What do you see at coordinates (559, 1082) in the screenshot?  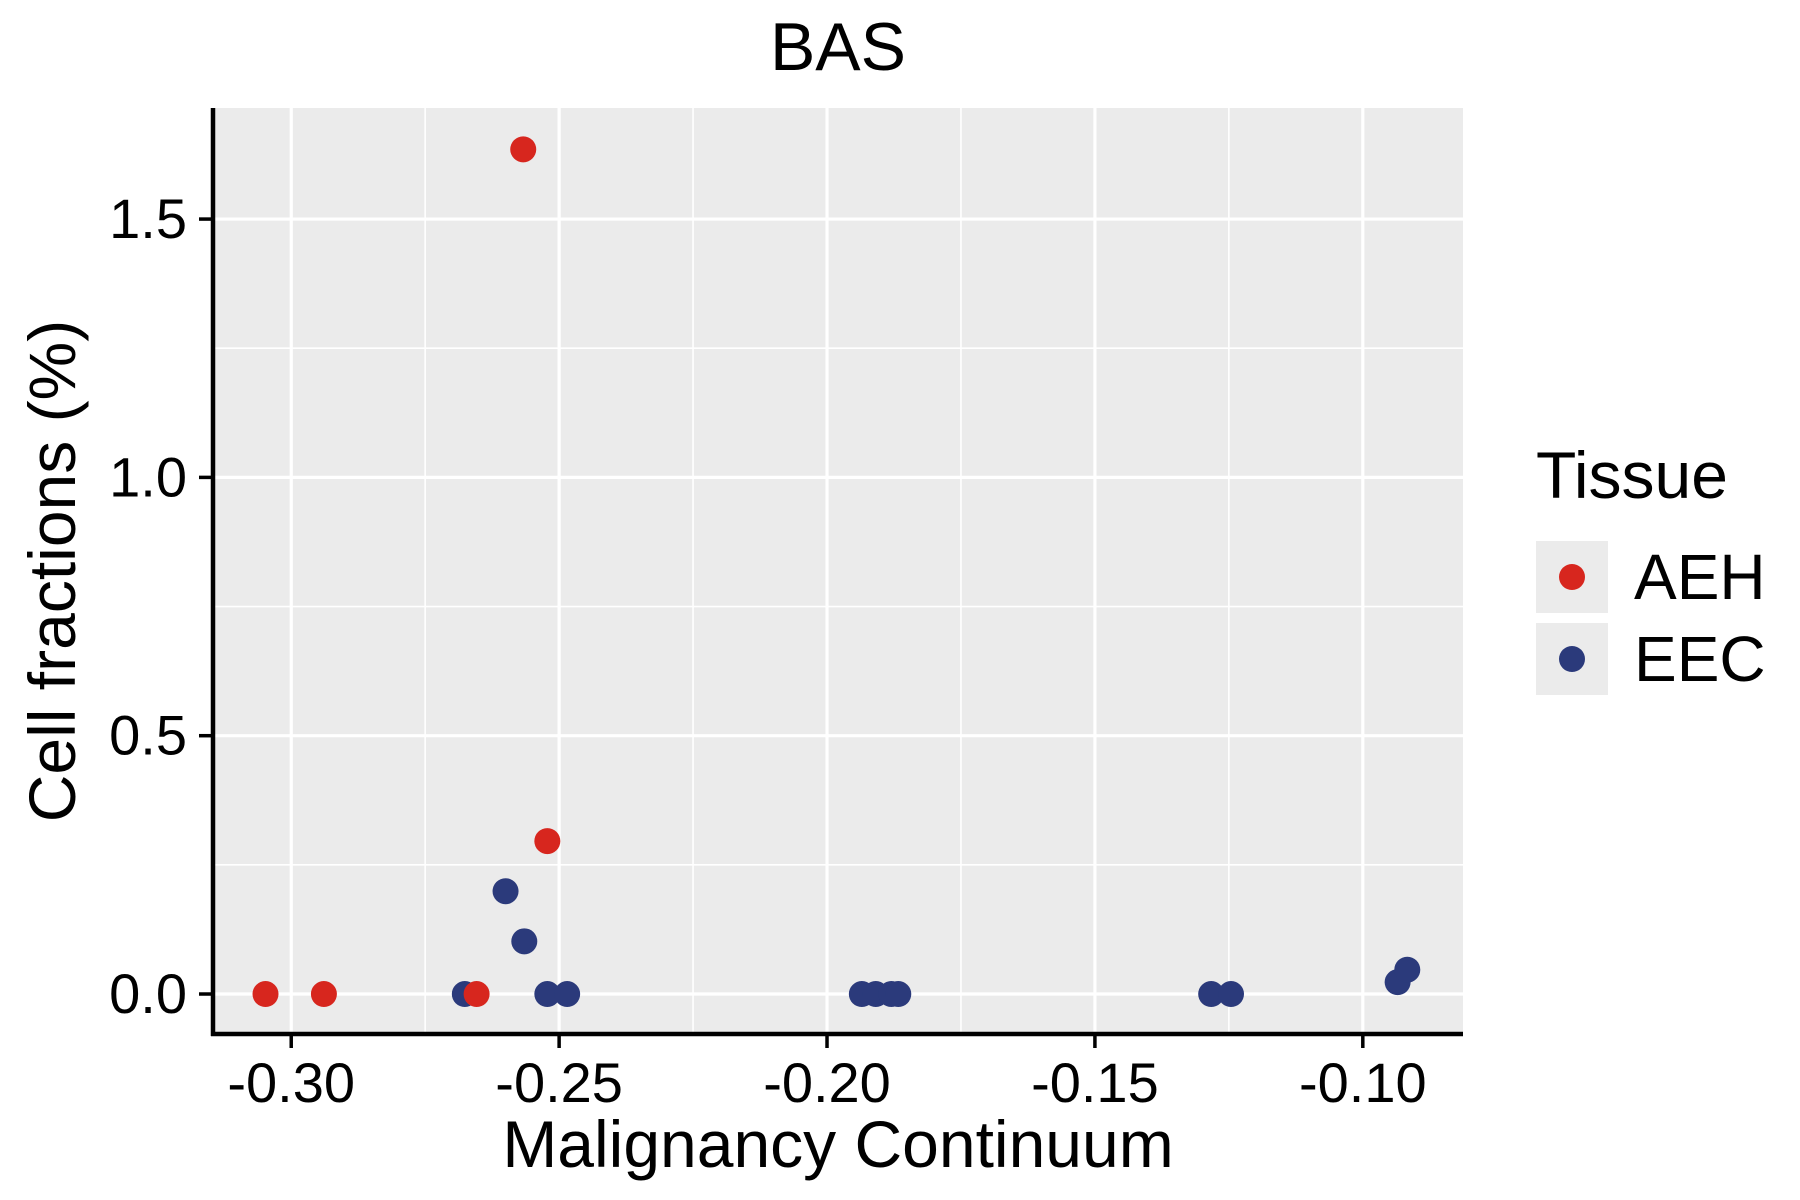 I see `x-tick-label: -0.25` at bounding box center [559, 1082].